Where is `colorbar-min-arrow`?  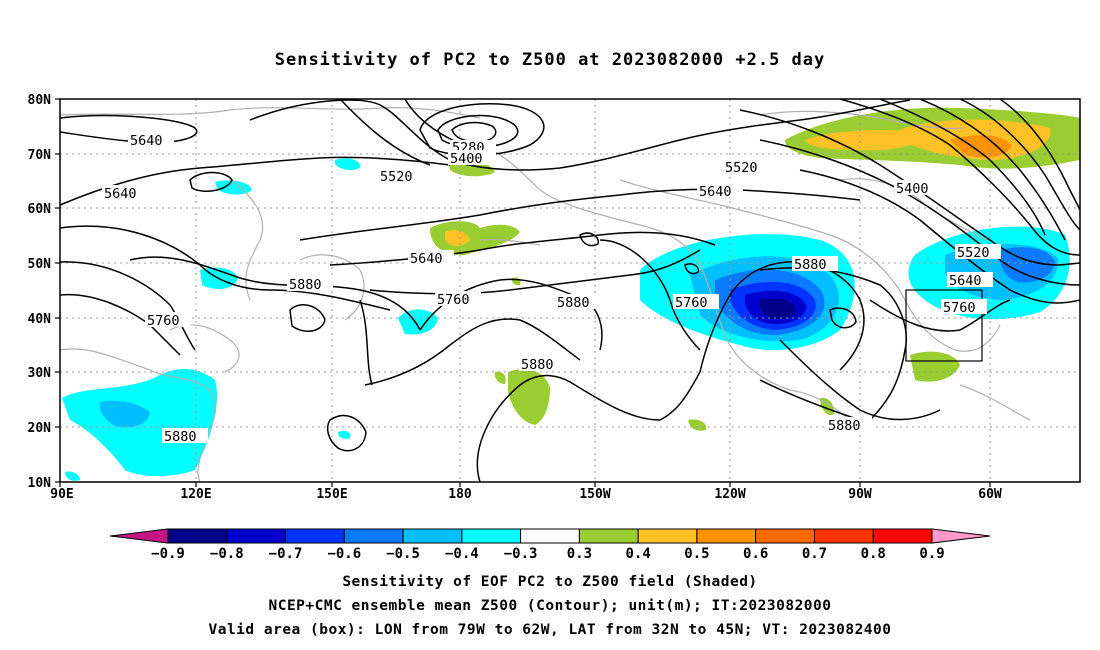
colorbar-min-arrow is located at coordinates (139, 536).